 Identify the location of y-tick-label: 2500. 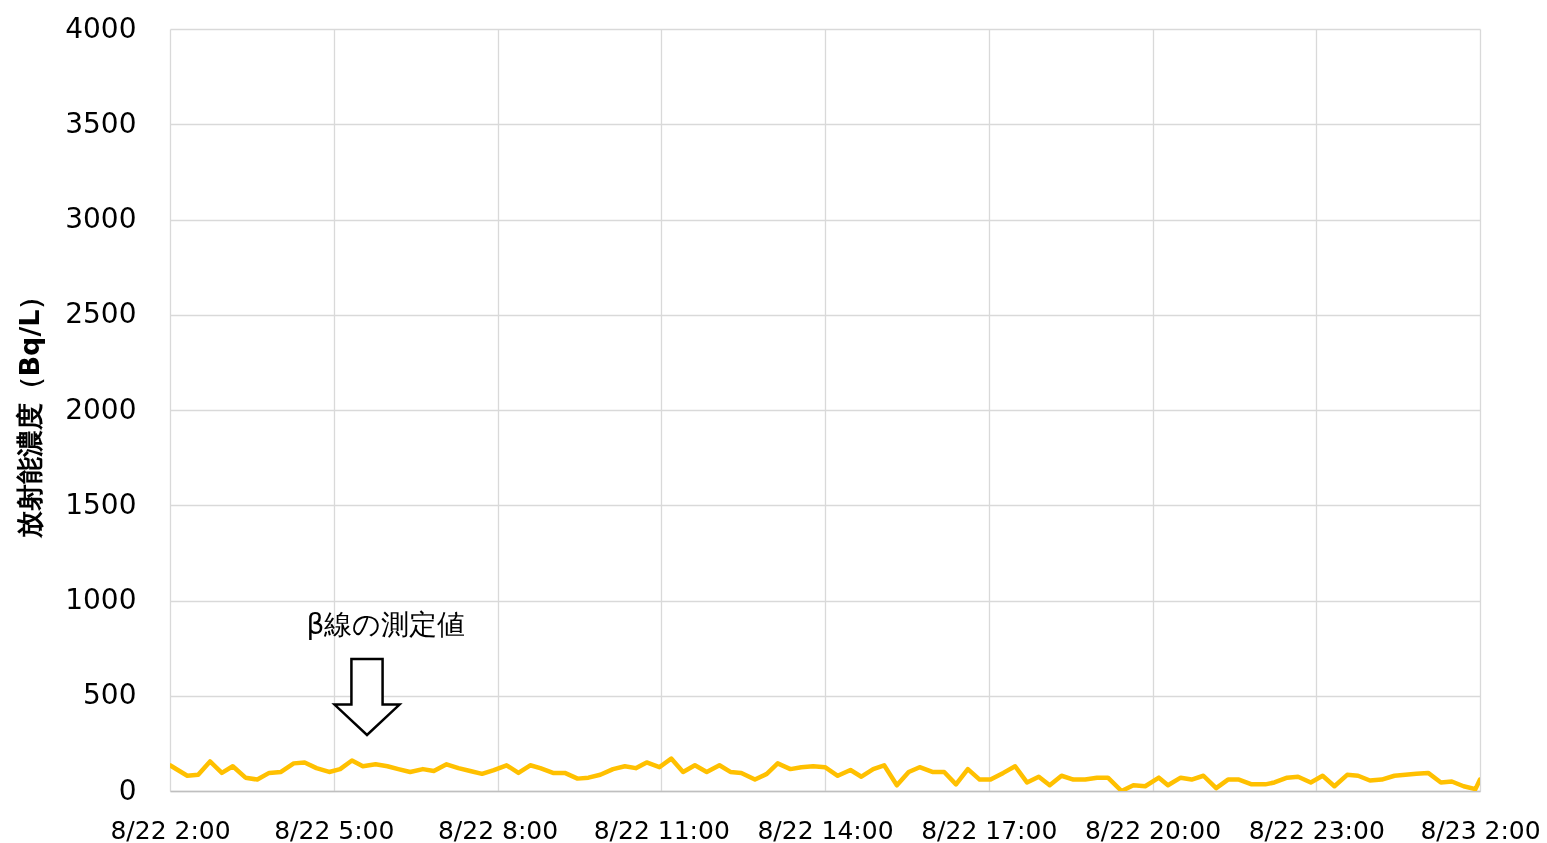
(101, 314).